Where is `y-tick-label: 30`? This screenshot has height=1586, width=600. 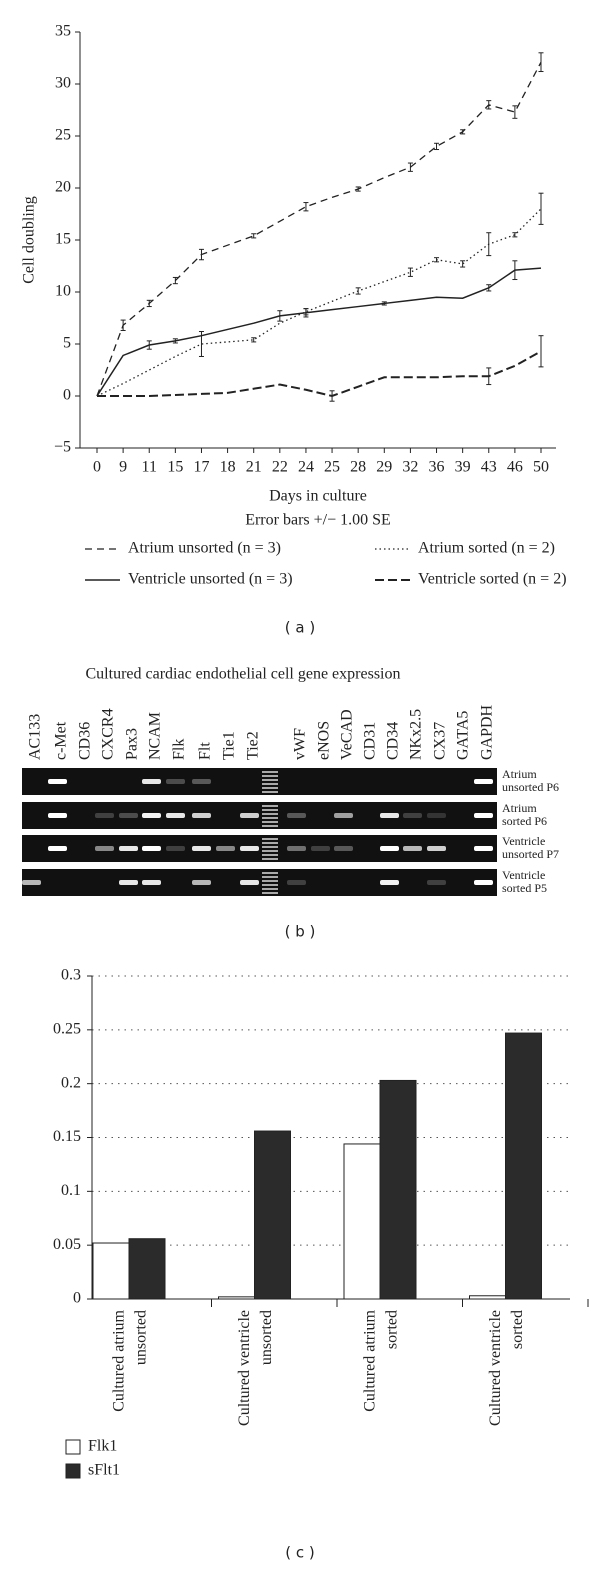 y-tick-label: 30 is located at coordinates (63, 83).